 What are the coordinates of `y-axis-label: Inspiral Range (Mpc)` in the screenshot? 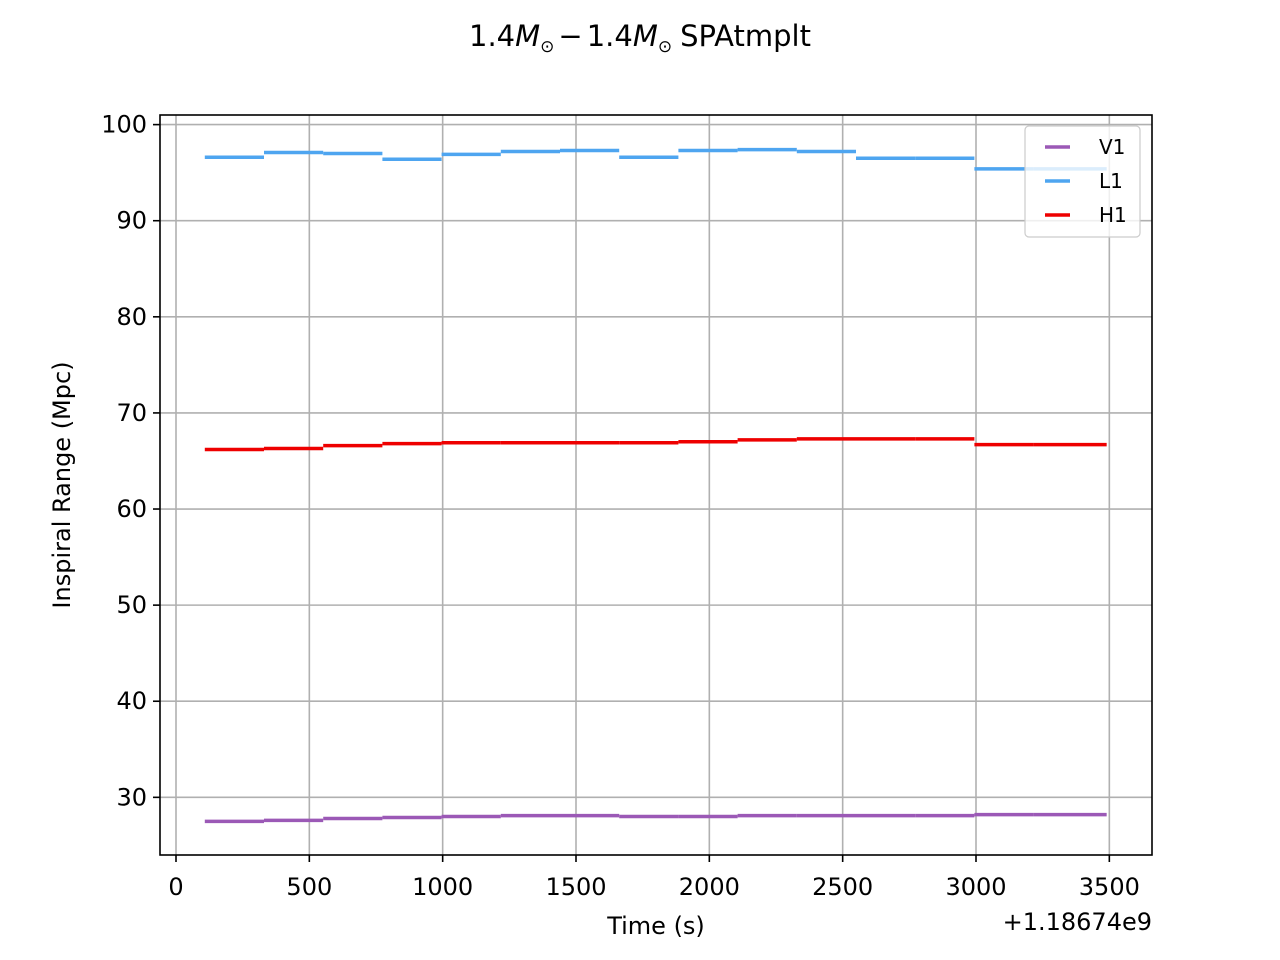 It's located at (62, 484).